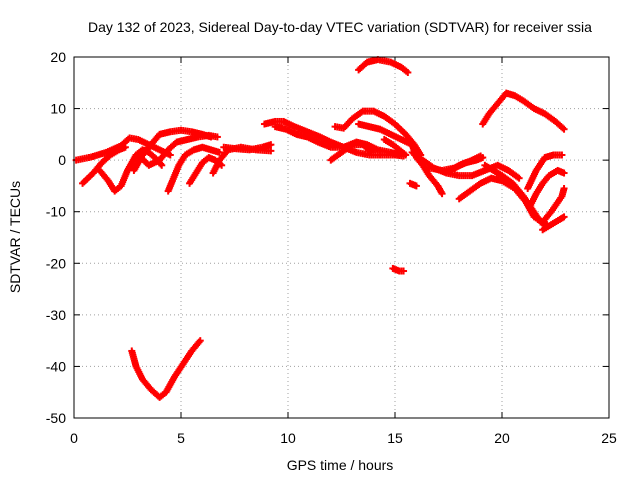  Describe the element at coordinates (56, 263) in the screenshot. I see `y-tick-label: -20` at that location.